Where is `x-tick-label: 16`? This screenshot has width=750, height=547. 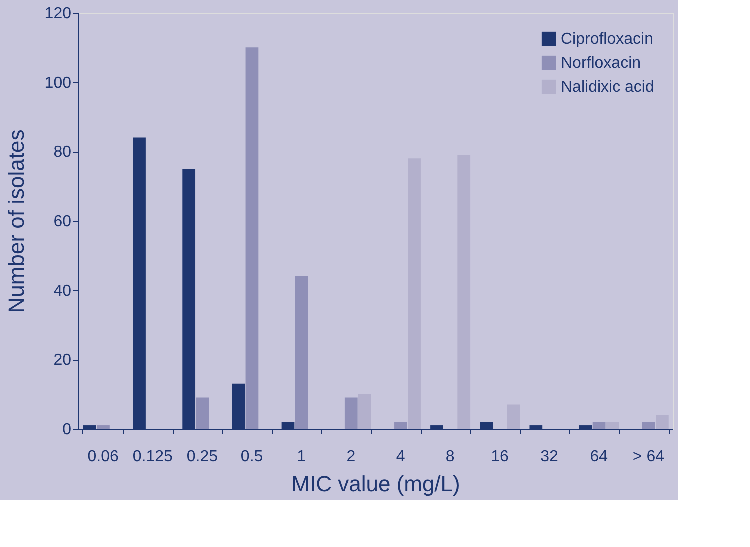
x-tick-label: 16 is located at coordinates (500, 457).